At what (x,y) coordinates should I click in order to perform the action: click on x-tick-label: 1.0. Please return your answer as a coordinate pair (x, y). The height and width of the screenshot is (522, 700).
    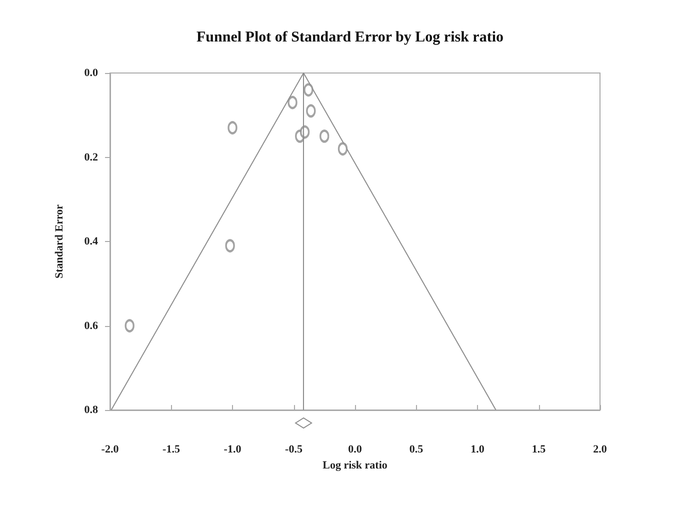
    Looking at the image, I should click on (477, 450).